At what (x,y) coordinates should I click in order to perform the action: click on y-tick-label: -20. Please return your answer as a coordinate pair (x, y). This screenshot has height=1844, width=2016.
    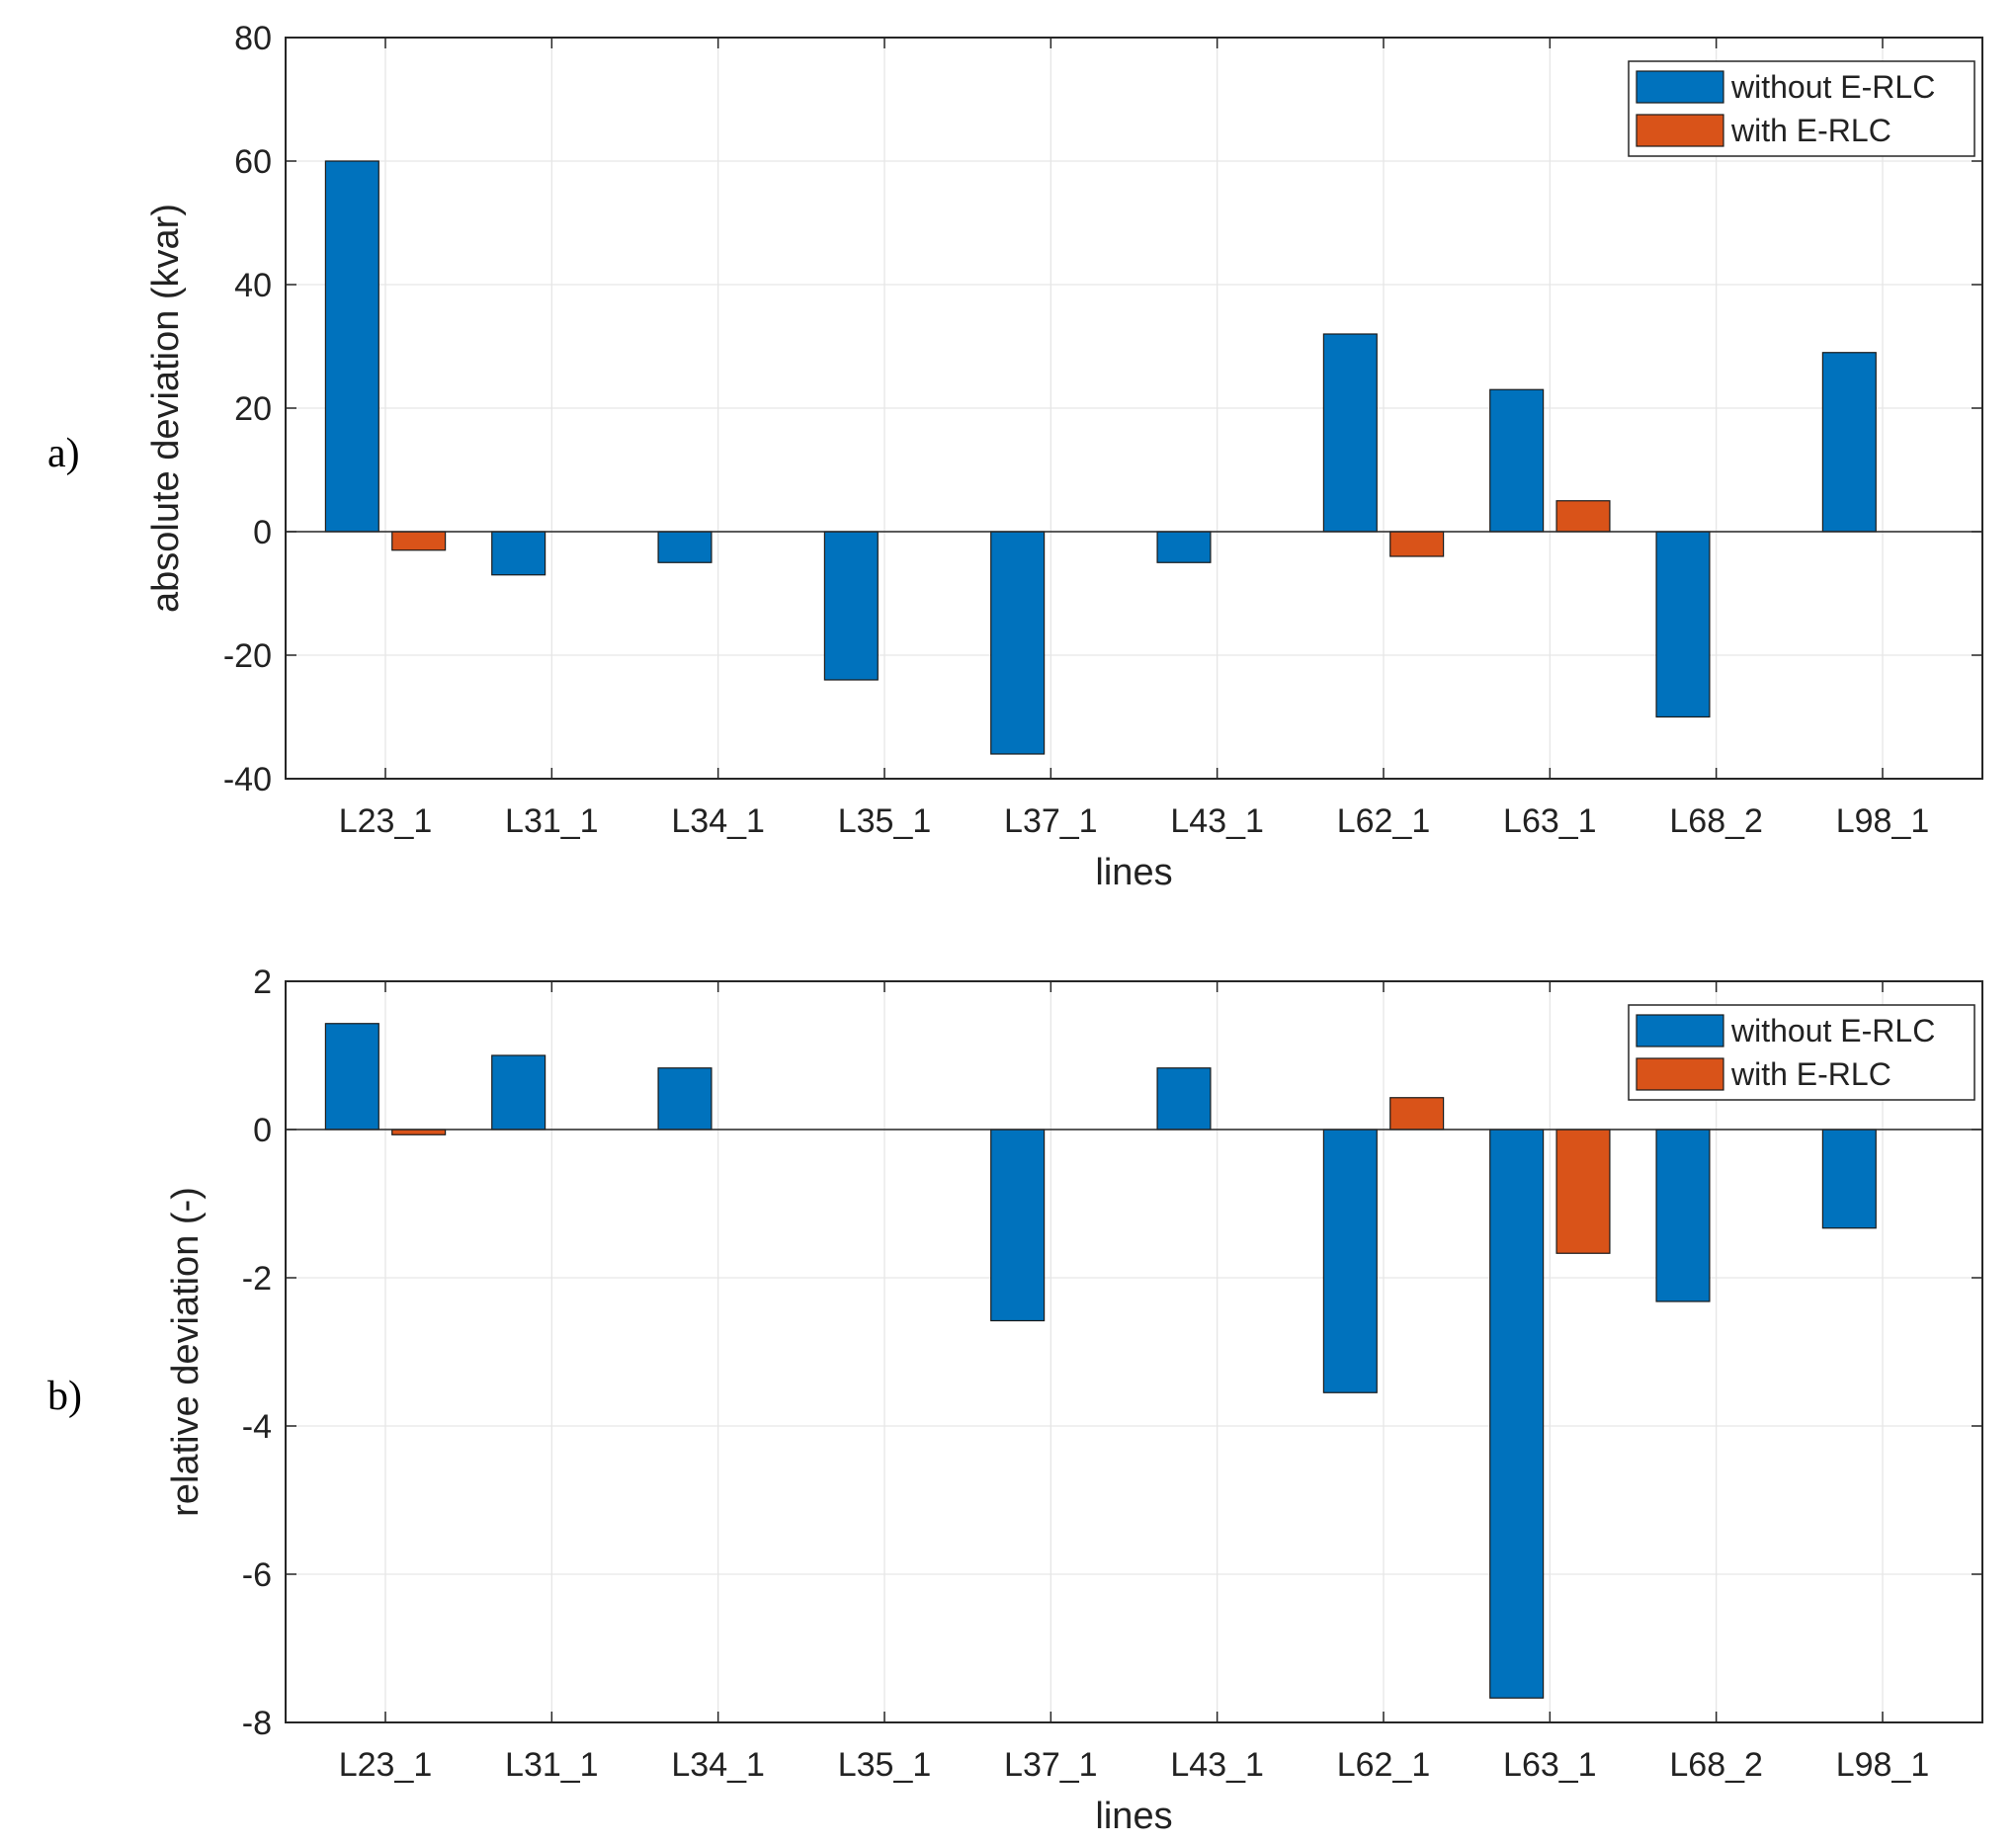
    Looking at the image, I should click on (247, 656).